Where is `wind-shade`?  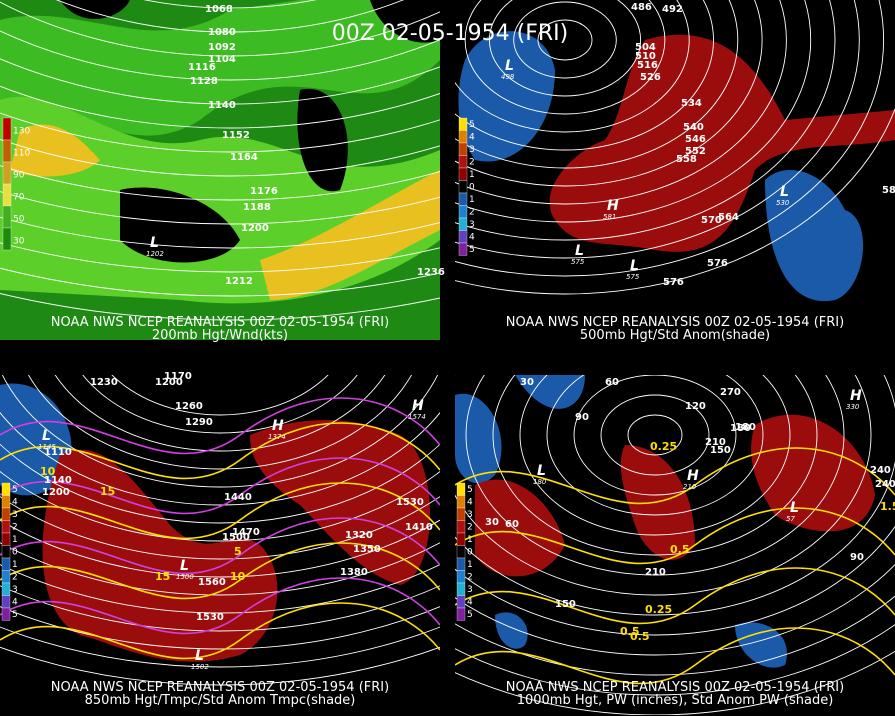
wind-shade is located at coordinates (55, 150).